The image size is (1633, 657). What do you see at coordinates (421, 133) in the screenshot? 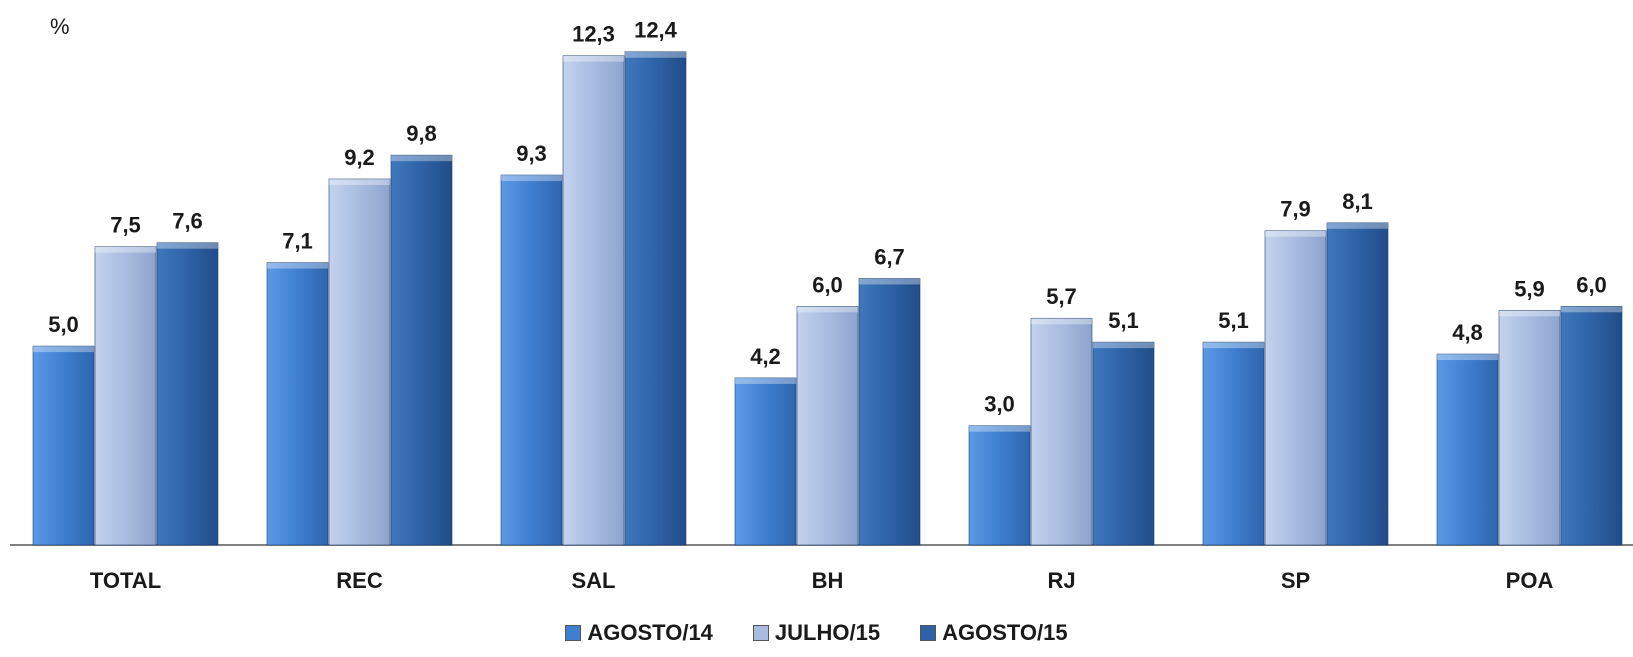
I see `data-label: 9,8` at bounding box center [421, 133].